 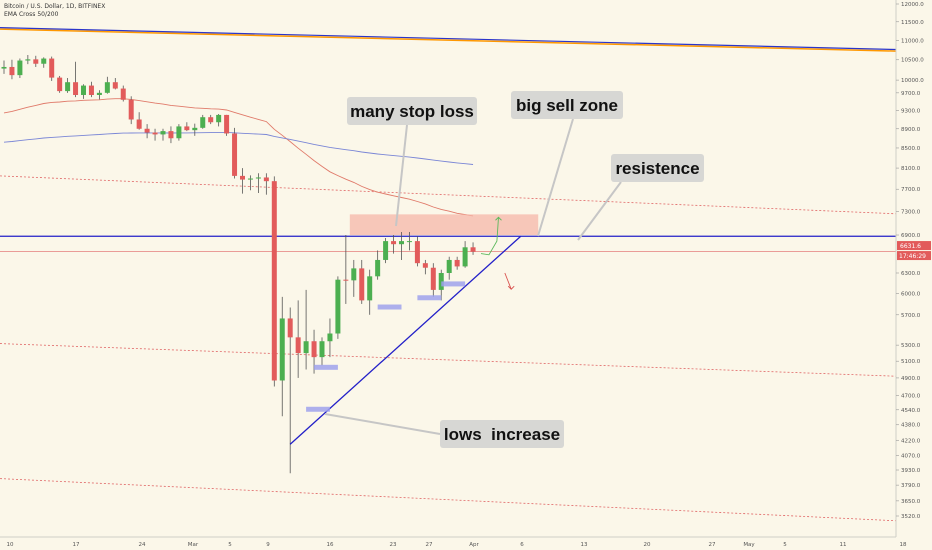 I want to click on x-tick-label: 20, so click(x=647, y=545).